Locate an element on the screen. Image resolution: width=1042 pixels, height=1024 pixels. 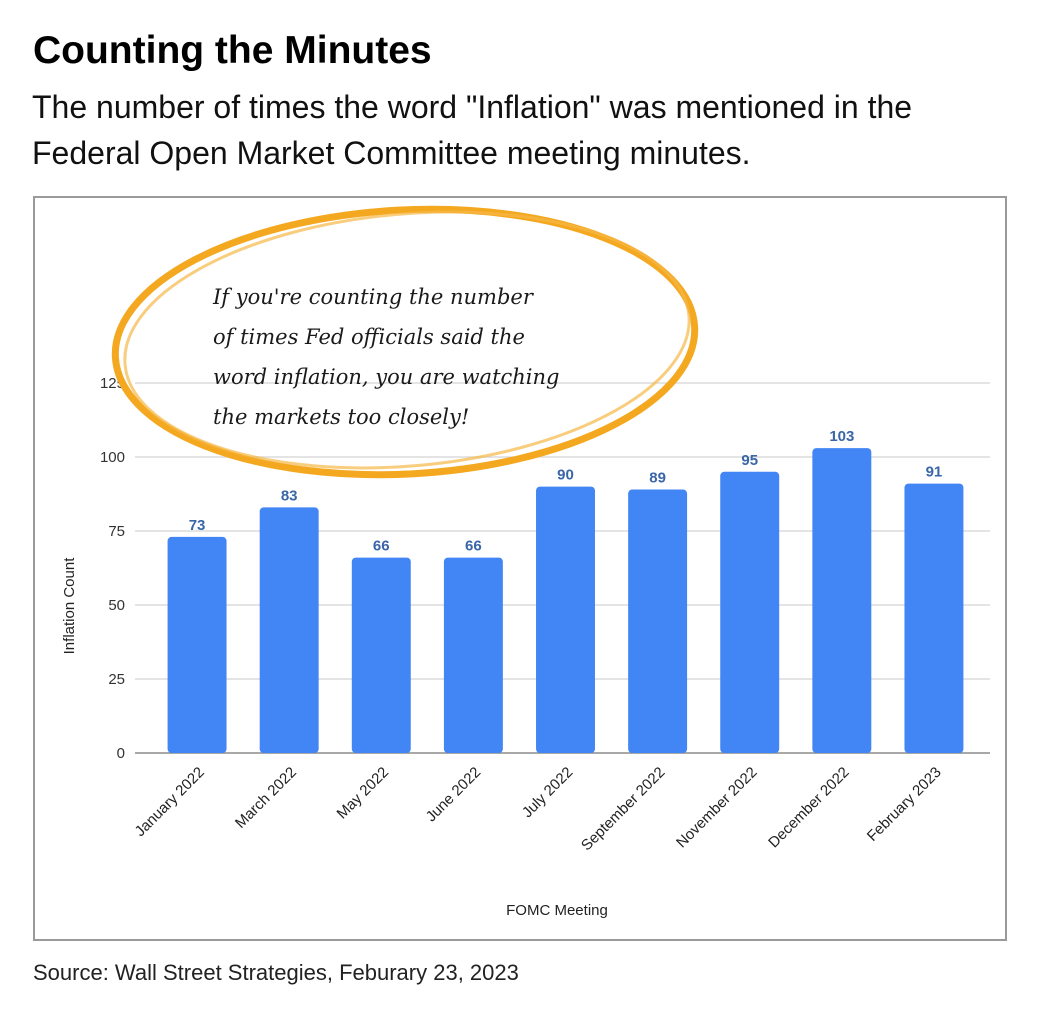
data-label: 103 is located at coordinates (841, 436).